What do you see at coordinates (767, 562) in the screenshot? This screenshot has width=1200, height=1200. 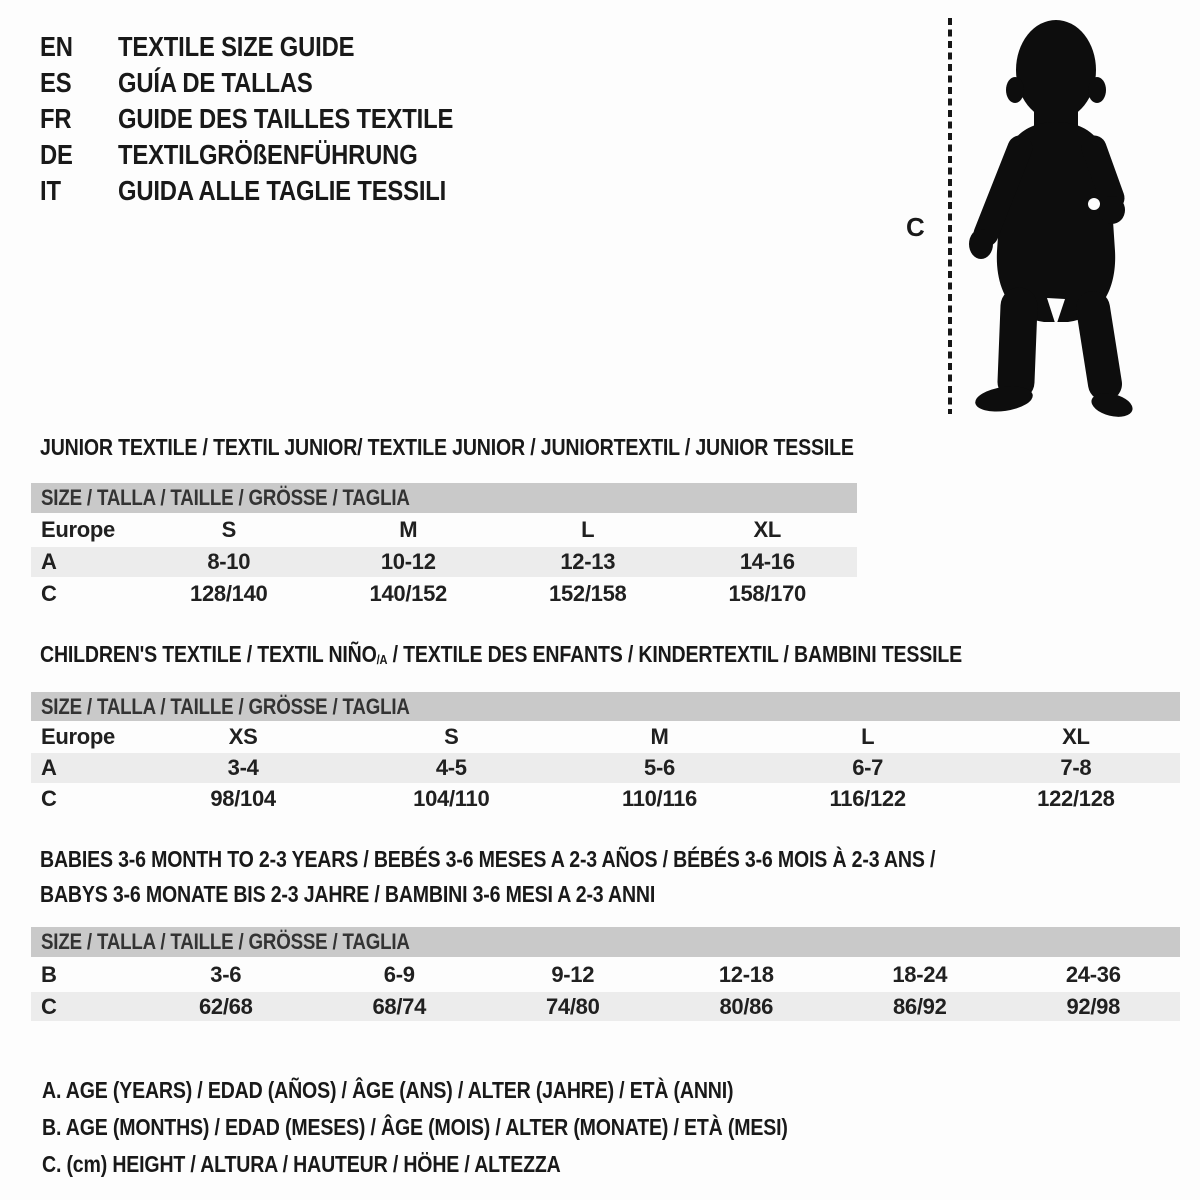 I see `size-cell: 14-16` at bounding box center [767, 562].